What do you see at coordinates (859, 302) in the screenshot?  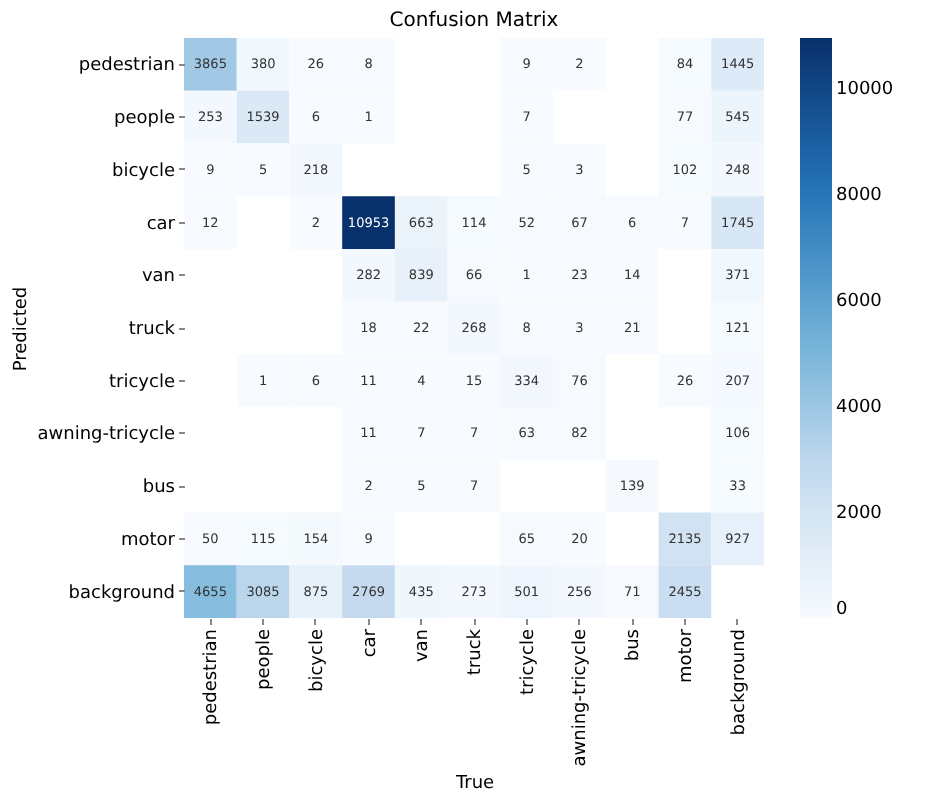 I see `color-bar-label: 6000` at bounding box center [859, 302].